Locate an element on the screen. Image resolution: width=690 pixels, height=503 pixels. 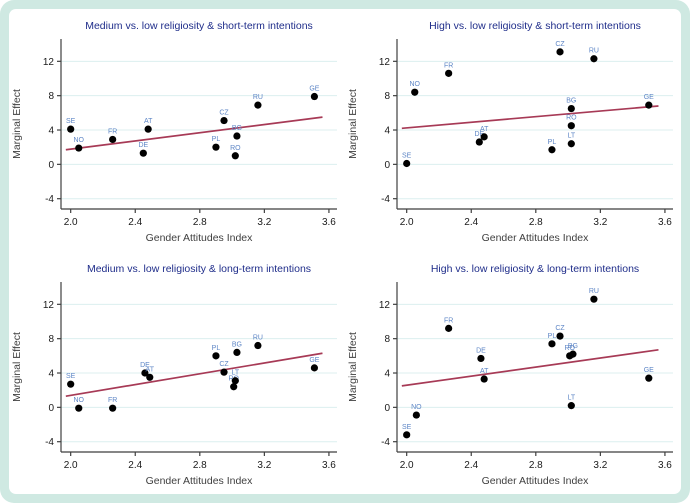
data-point-at is located at coordinates (148, 129).